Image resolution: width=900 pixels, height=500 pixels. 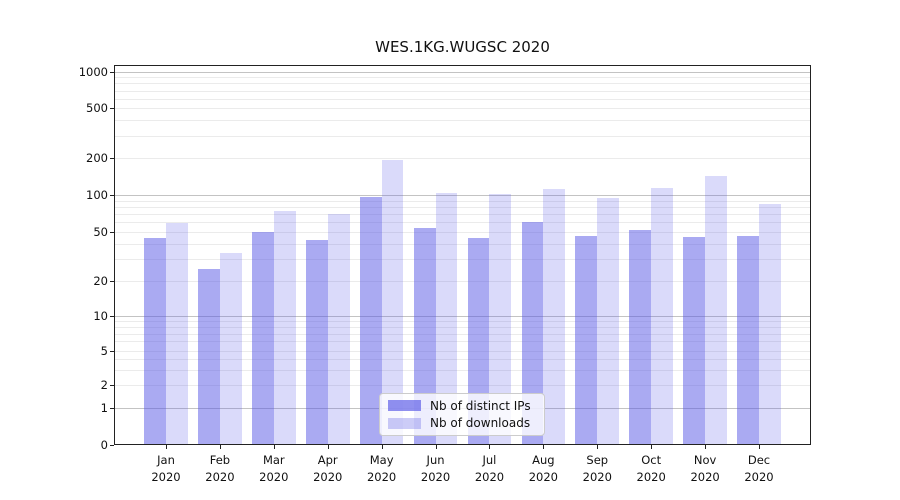 I want to click on x-tick-month: Nov, so click(x=705, y=460).